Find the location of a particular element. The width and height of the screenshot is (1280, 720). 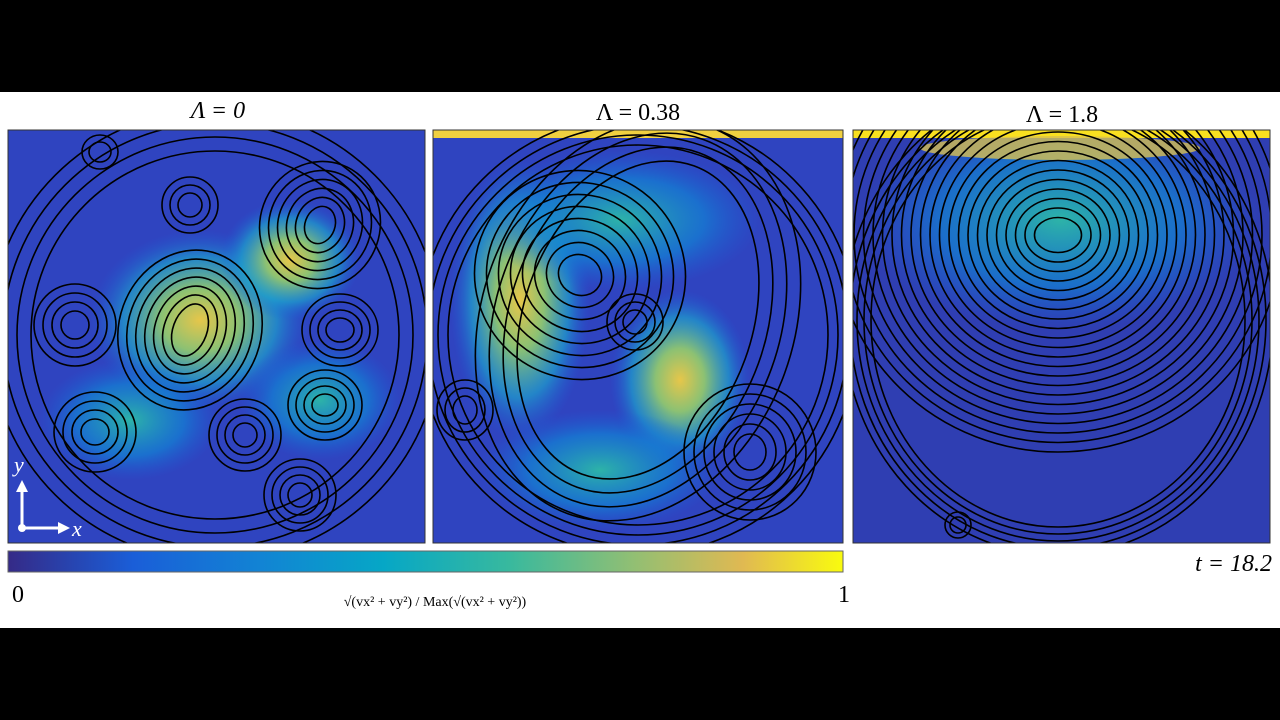

axis-indicator: y x is located at coordinates (47, 496).